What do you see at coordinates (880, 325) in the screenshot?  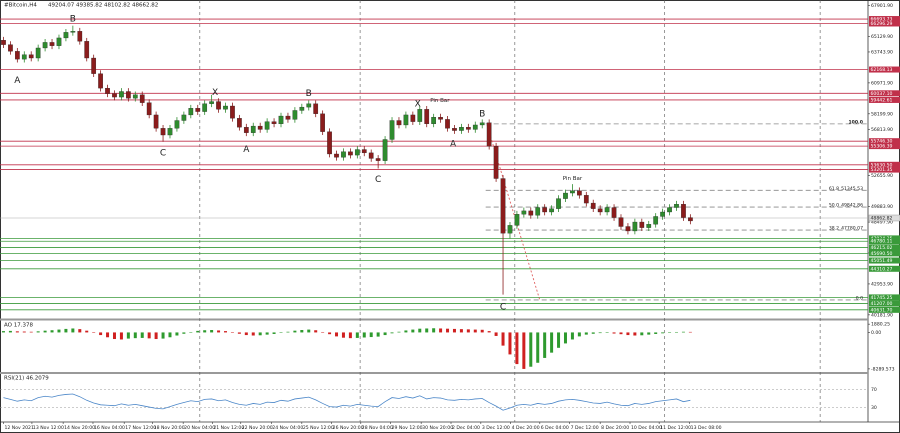 I see `ao-tick-label: 1880.25` at bounding box center [880, 325].